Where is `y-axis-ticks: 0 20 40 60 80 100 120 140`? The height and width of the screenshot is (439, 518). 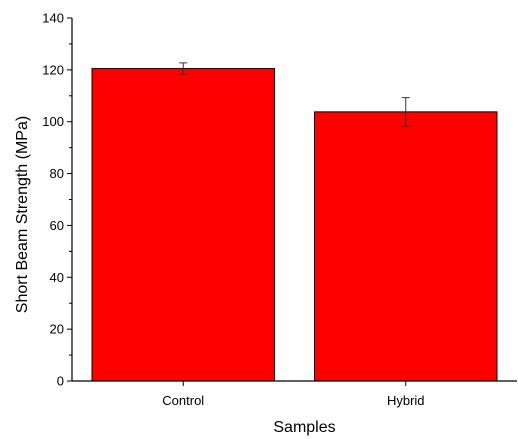
y-axis-ticks: 0 20 40 60 80 100 120 140 is located at coordinates (57, 200).